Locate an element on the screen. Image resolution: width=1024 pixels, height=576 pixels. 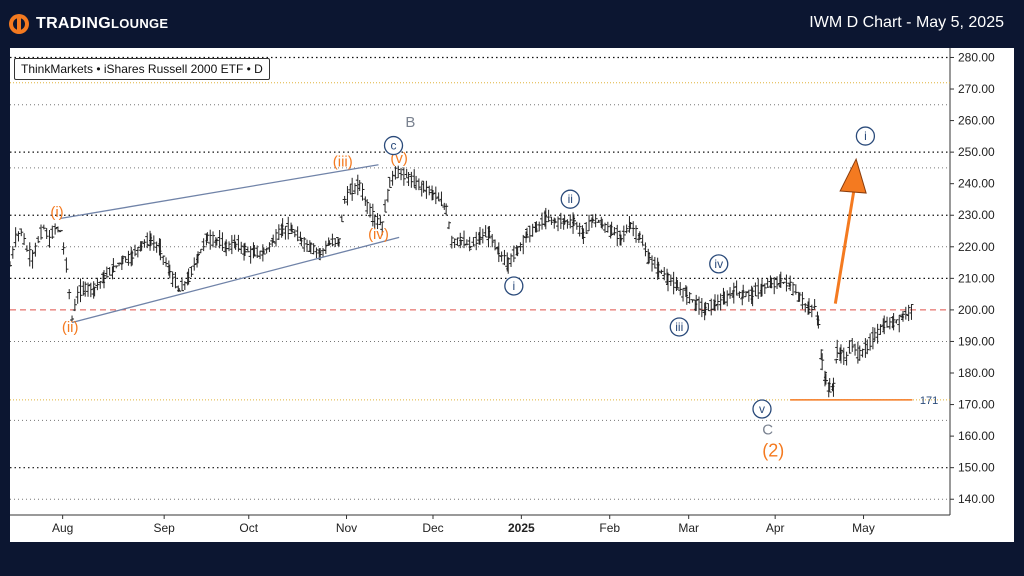
y-tick-label: 180.00 is located at coordinates (976, 373).